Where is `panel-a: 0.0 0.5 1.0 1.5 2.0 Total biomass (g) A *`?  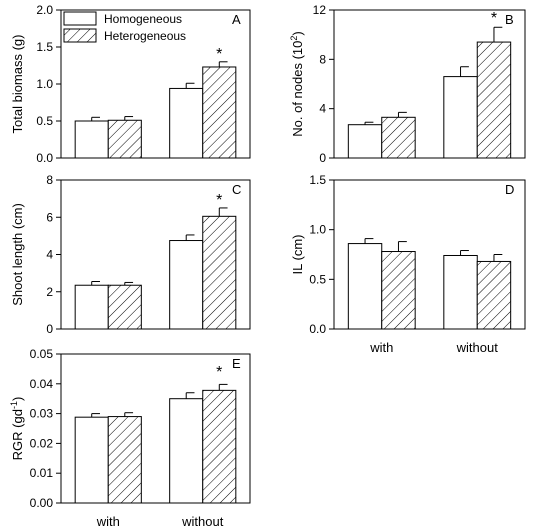
panel-a: 0.0 0.5 1.0 1.5 2.0 Total biomass (g) A * is located at coordinates (130, 84).